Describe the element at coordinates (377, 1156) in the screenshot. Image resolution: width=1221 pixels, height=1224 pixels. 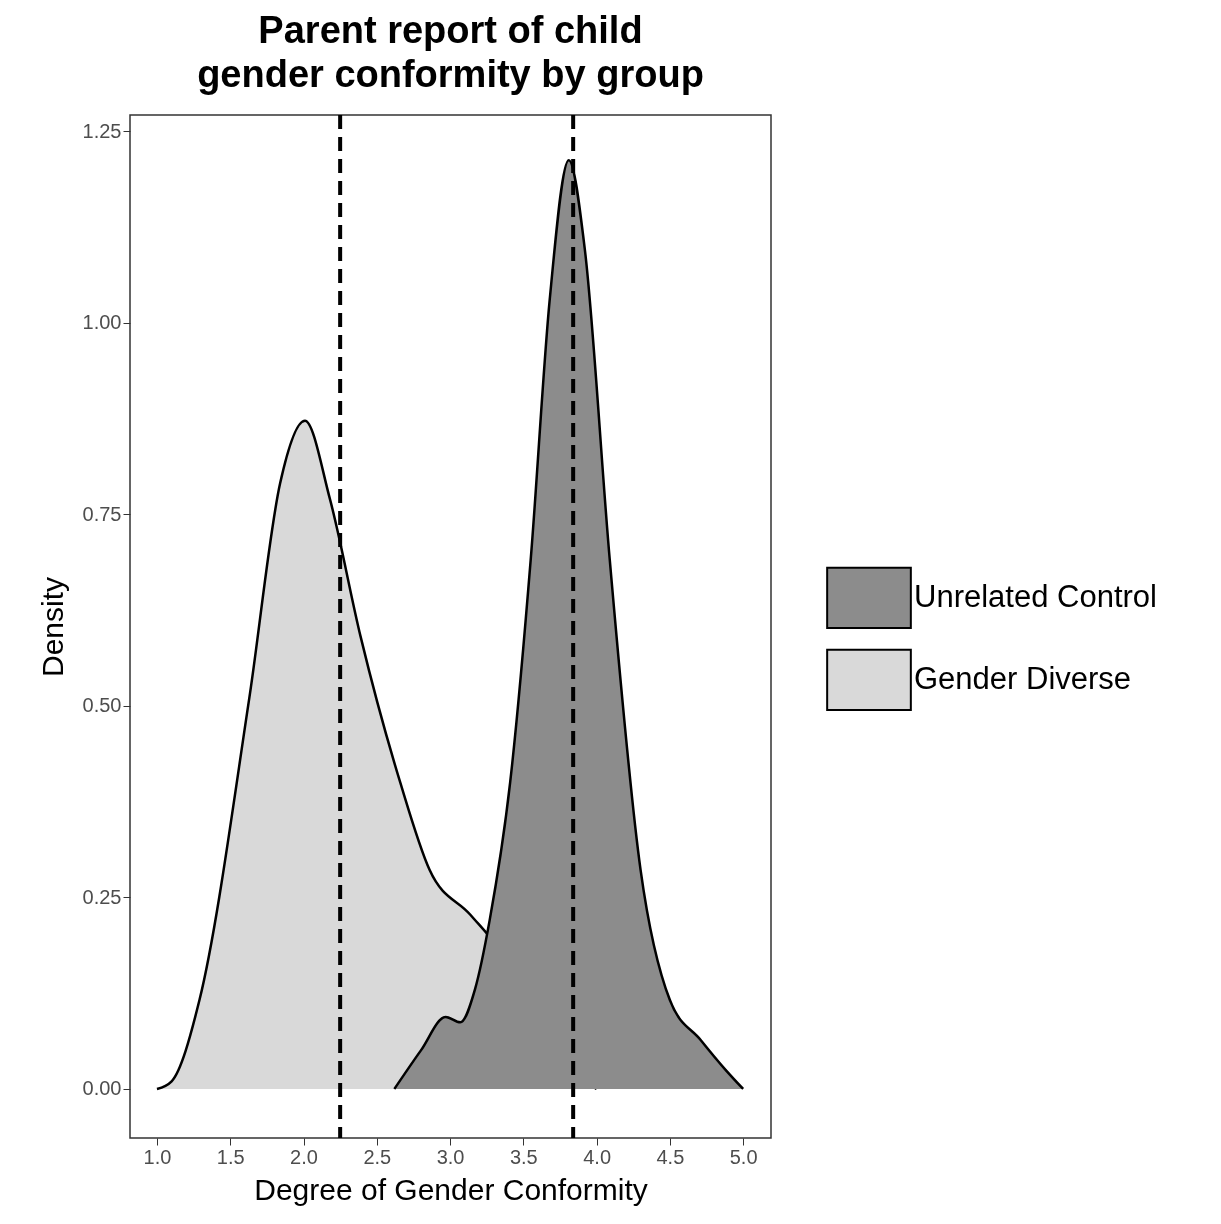
I see `x-tick-label: 2.5` at that location.